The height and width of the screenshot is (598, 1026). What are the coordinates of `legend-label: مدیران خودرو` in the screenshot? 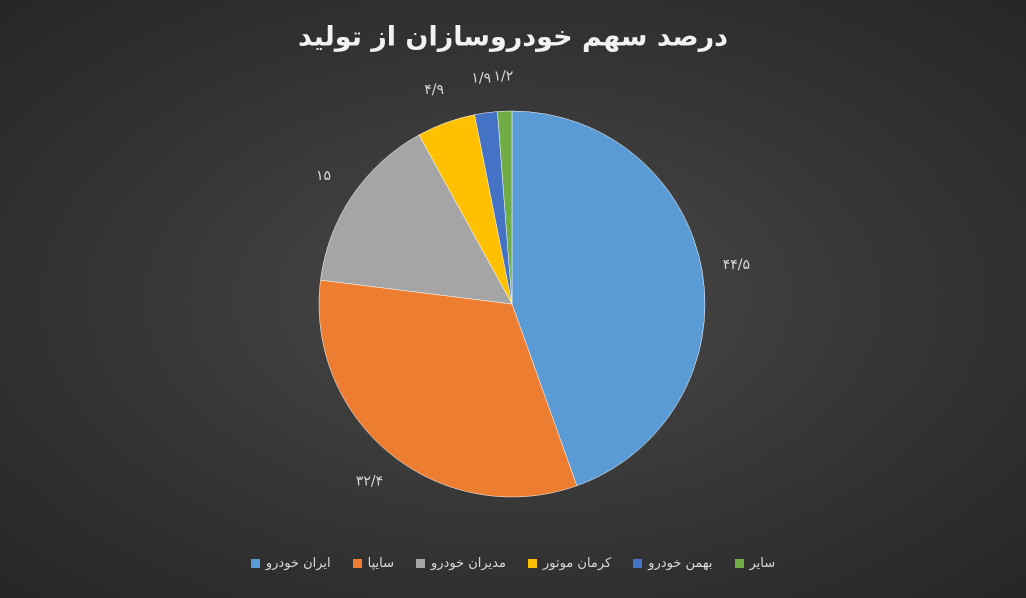 It's located at (468, 563).